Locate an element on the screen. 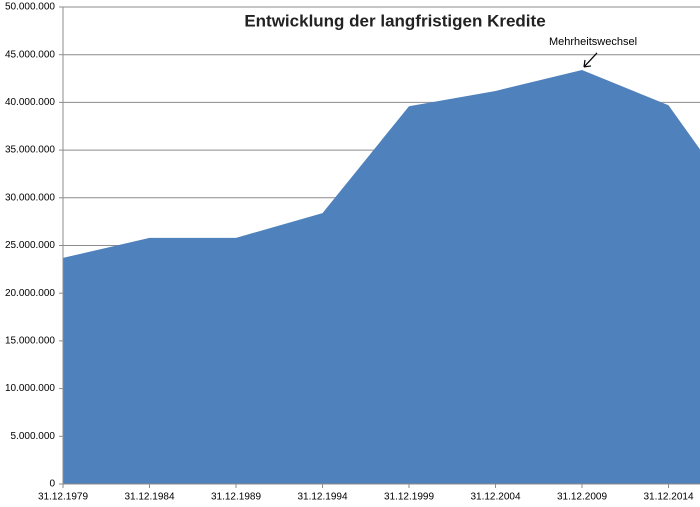 This screenshot has height=507, width=700. x-tick-label: 31.12.1979 is located at coordinates (63, 497).